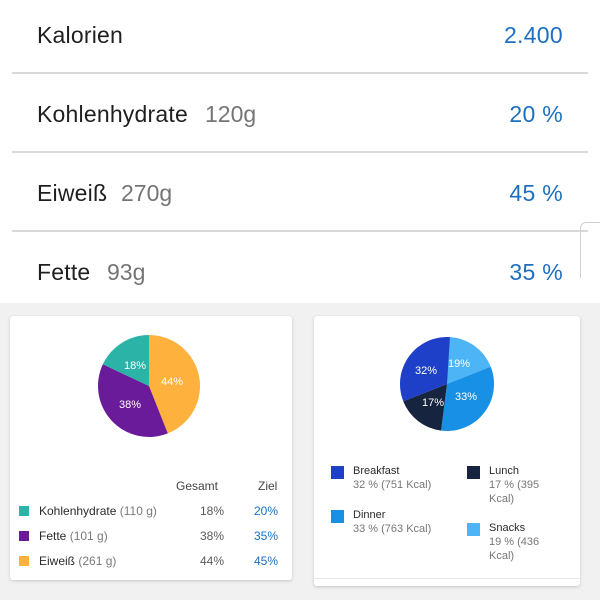 This screenshot has height=600, width=600. Describe the element at coordinates (98, 511) in the screenshot. I see `macro-row-name: Kohlenhydrate (110 g)` at that location.